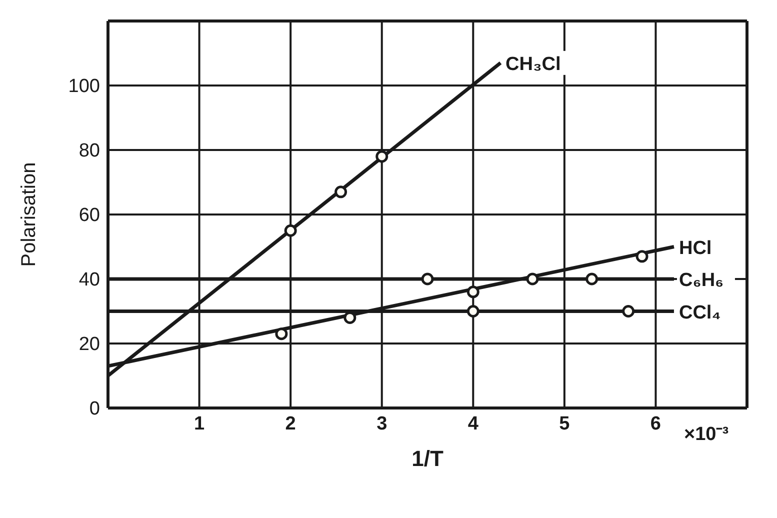 This screenshot has height=518, width=777. Describe the element at coordinates (382, 423) in the screenshot. I see `x-tick-label: 3` at that location.